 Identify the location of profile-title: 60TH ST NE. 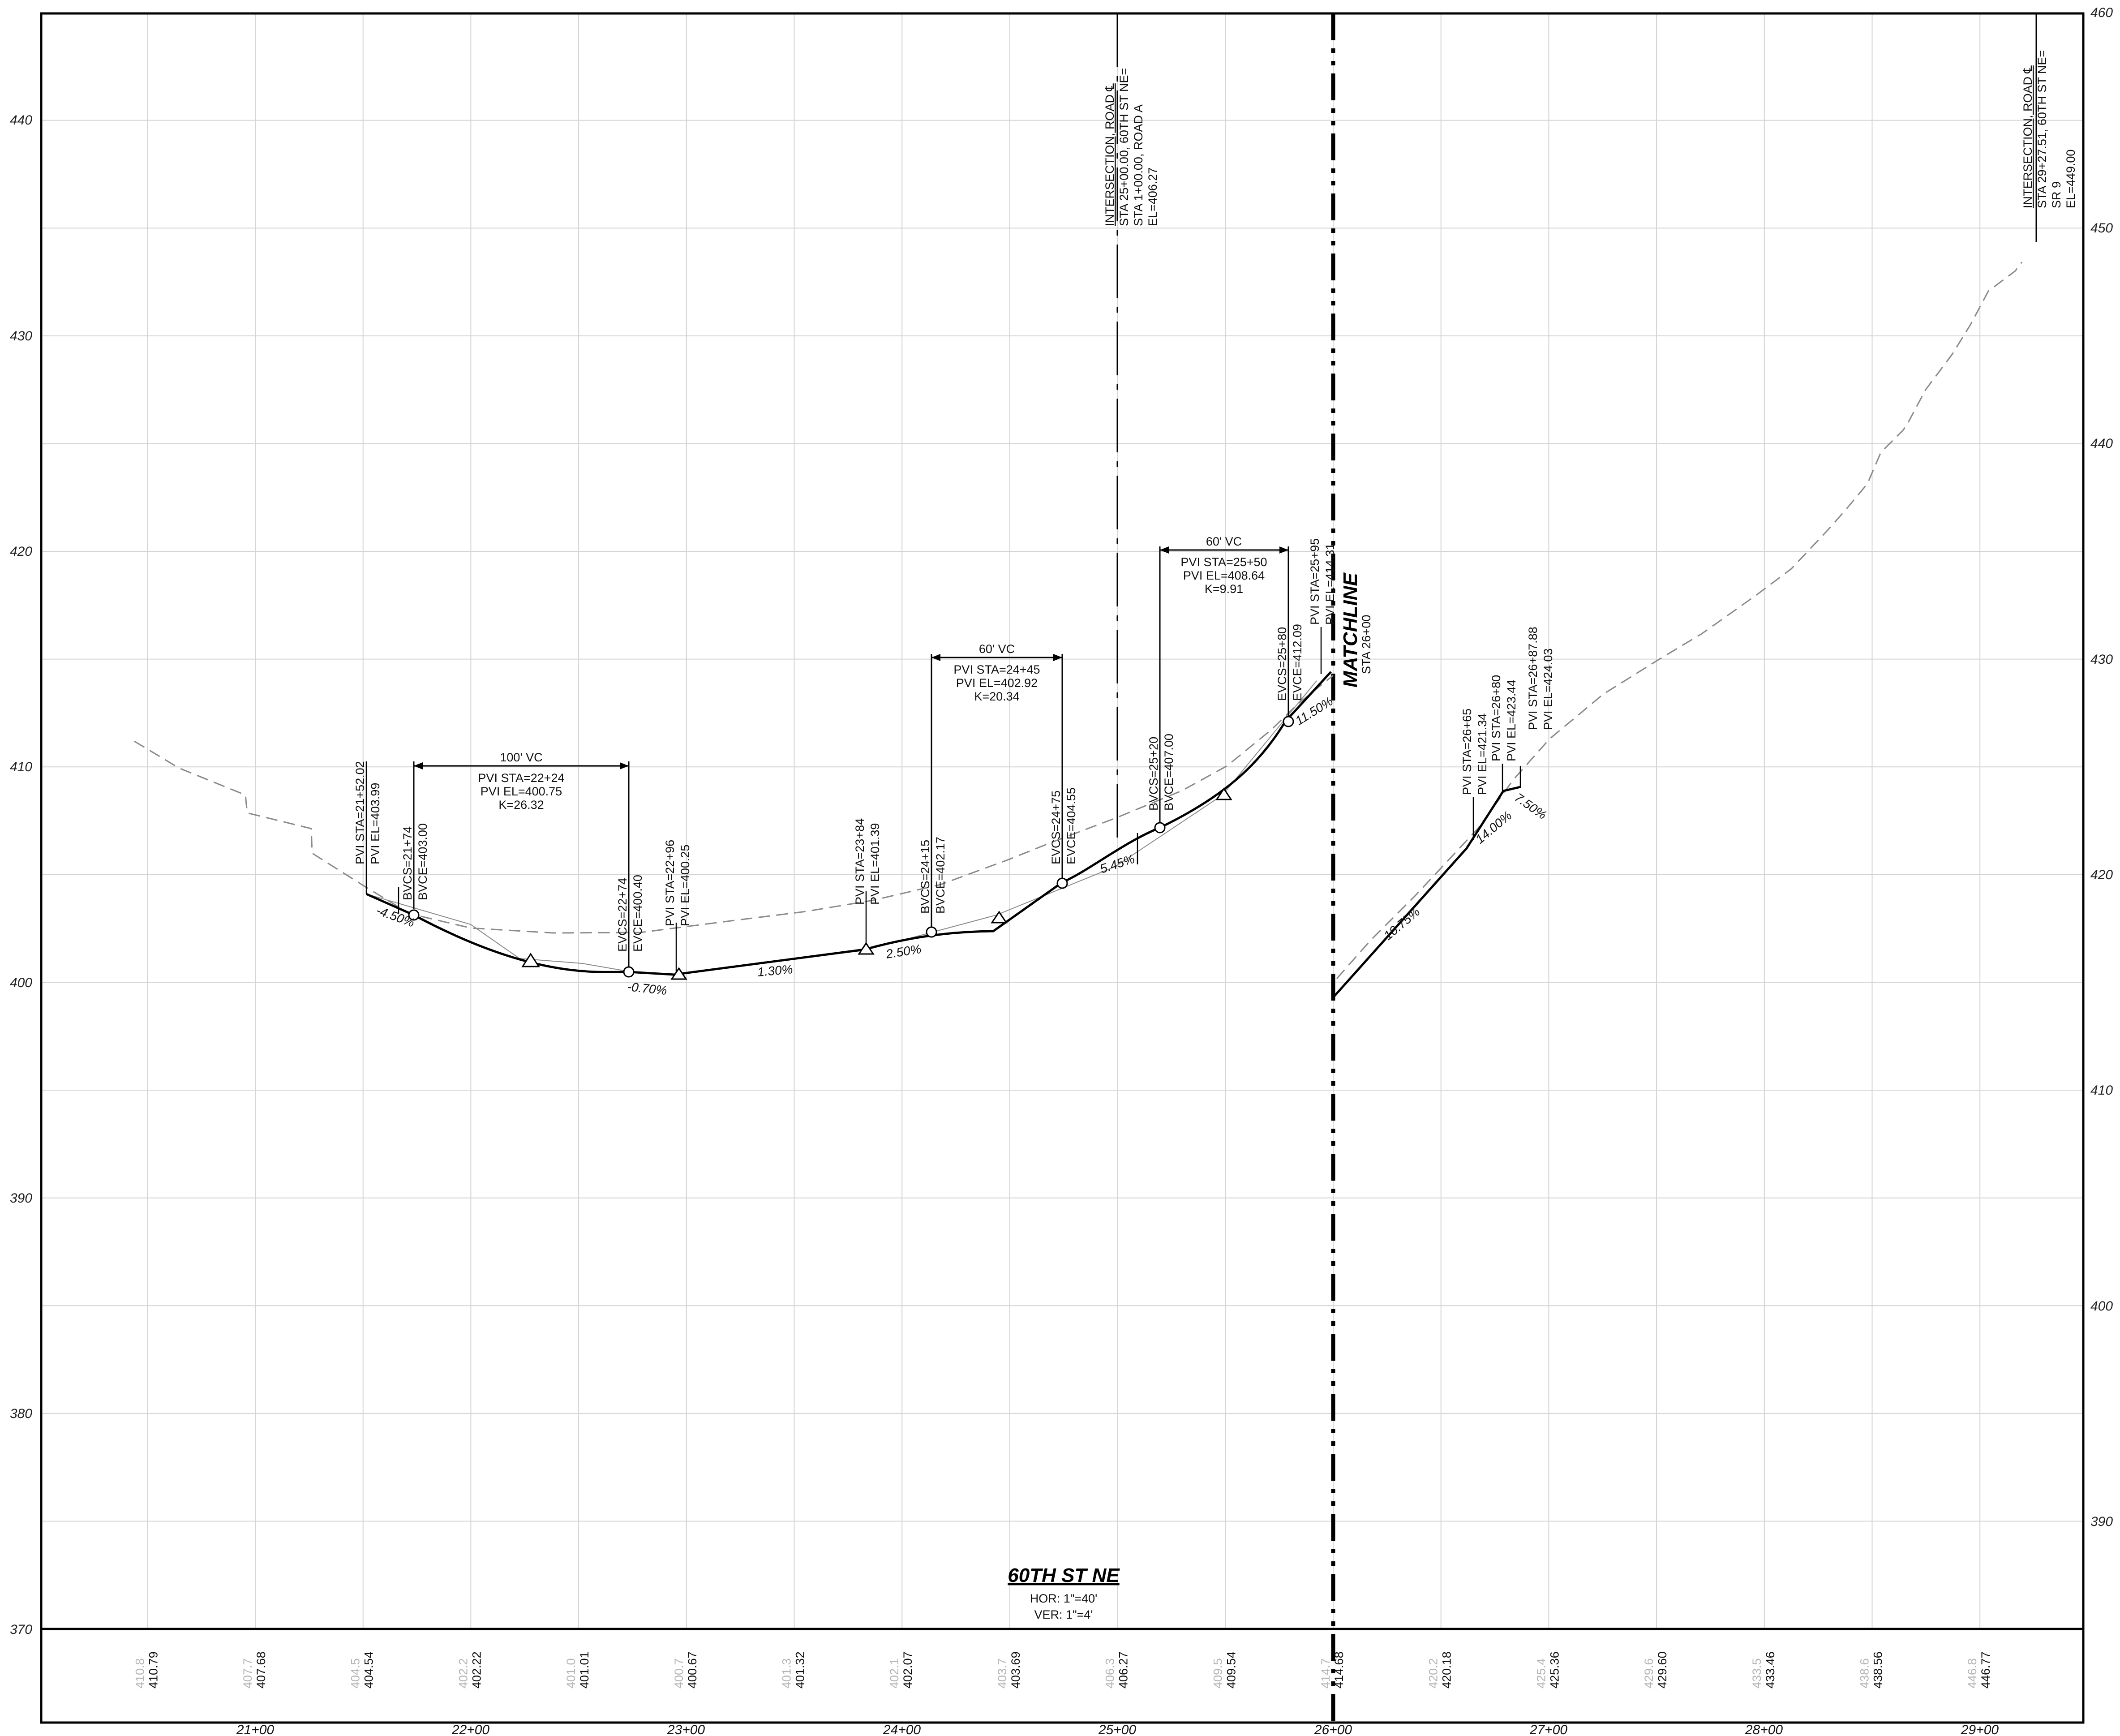
(1064, 1575).